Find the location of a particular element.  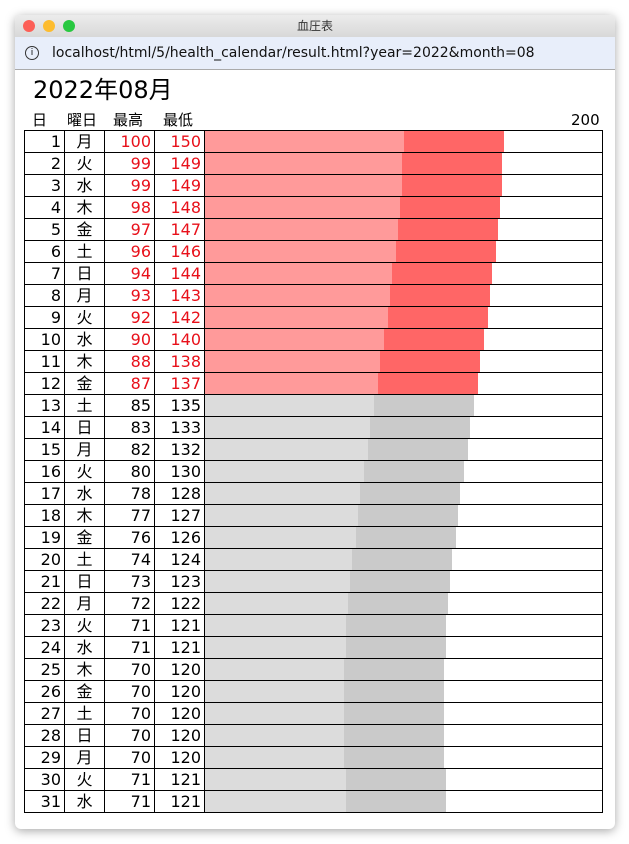

table-cell: 143 is located at coordinates (179, 295).